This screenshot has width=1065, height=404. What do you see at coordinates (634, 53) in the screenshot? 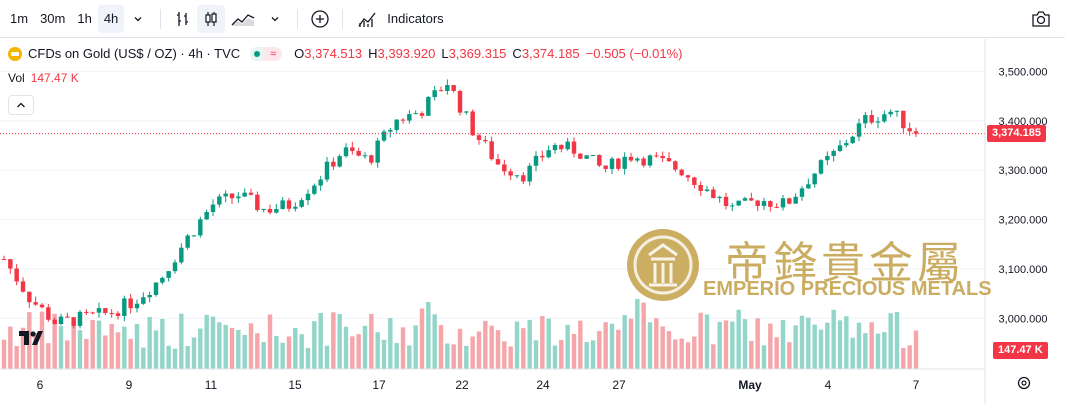
I see `change-value: −0.505 (−0.01%)` at bounding box center [634, 53].